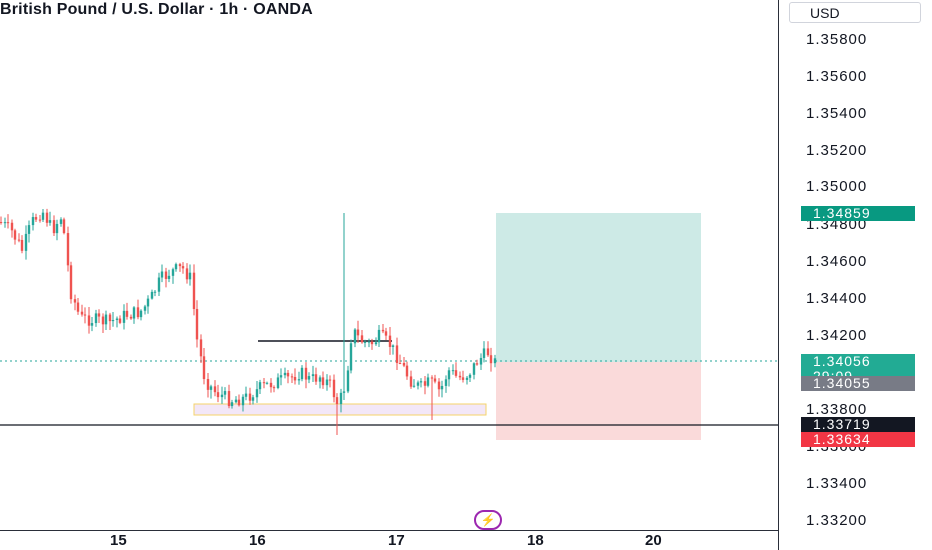 The height and width of the screenshot is (550, 932). I want to click on date-label: 20, so click(653, 540).